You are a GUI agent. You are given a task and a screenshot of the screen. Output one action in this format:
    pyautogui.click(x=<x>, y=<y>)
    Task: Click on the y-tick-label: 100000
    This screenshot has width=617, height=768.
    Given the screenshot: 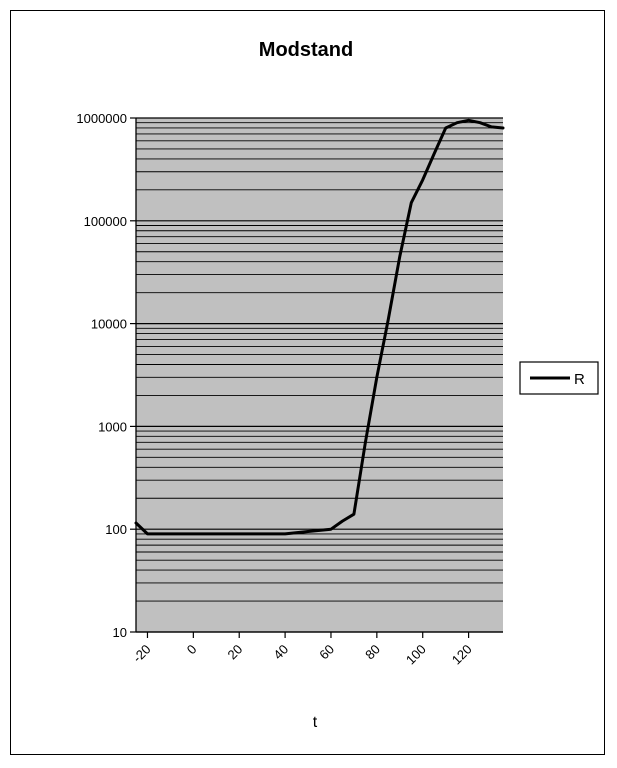 What is the action you would take?
    pyautogui.click(x=105, y=221)
    